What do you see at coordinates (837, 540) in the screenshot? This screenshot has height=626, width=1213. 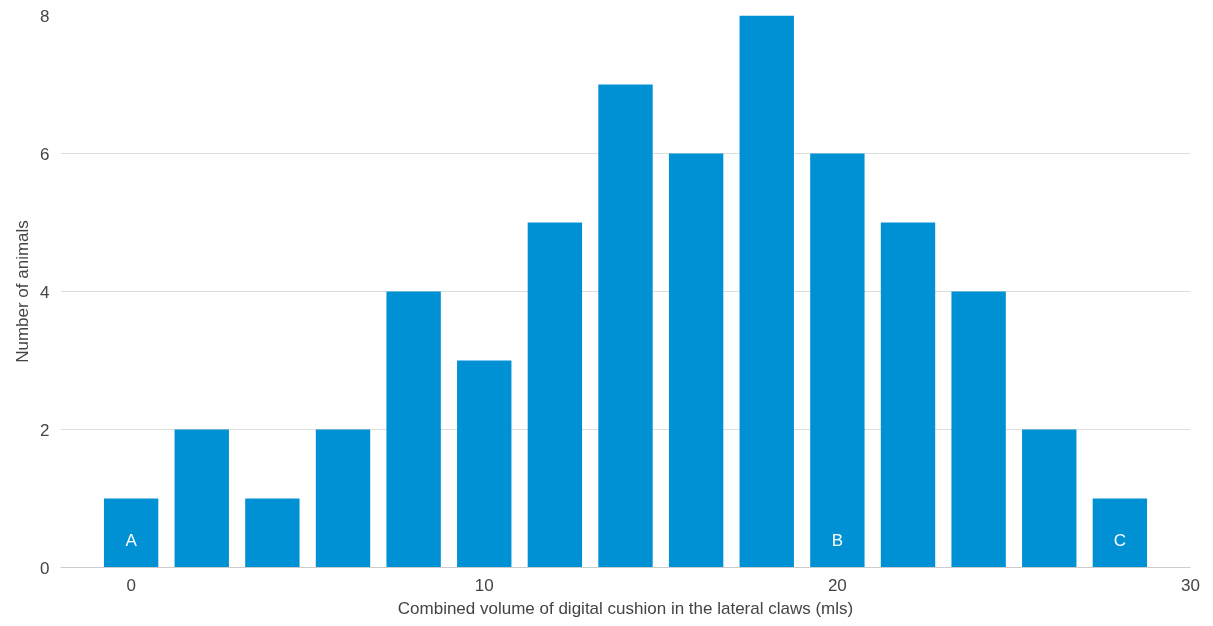 I see `annotation: B` at bounding box center [837, 540].